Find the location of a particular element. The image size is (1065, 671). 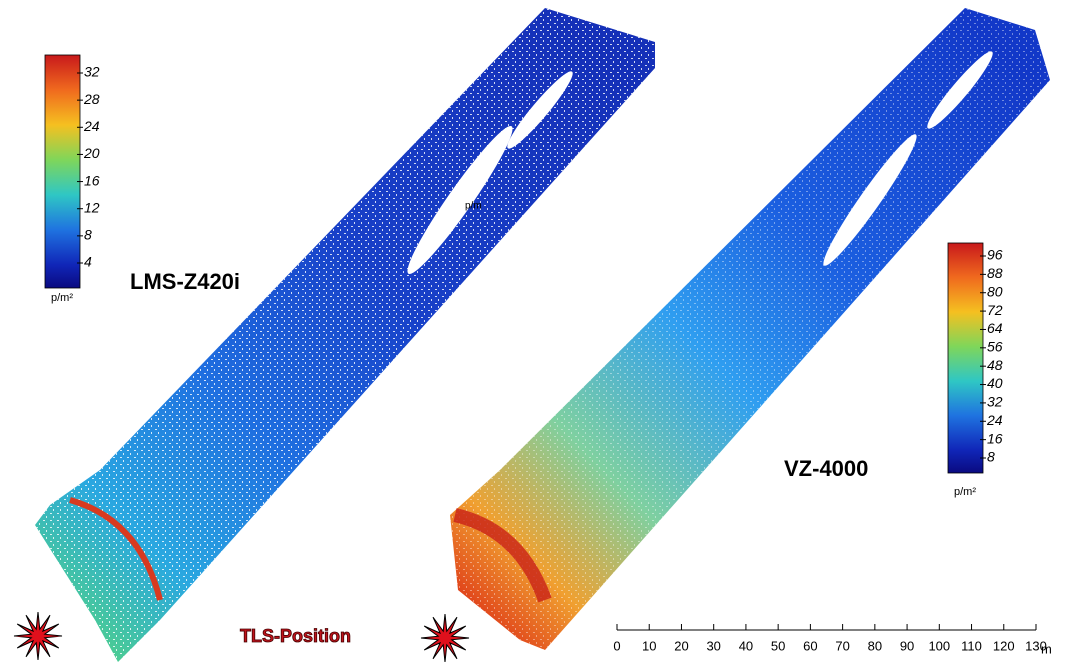

tls-marker is located at coordinates (241, 637).